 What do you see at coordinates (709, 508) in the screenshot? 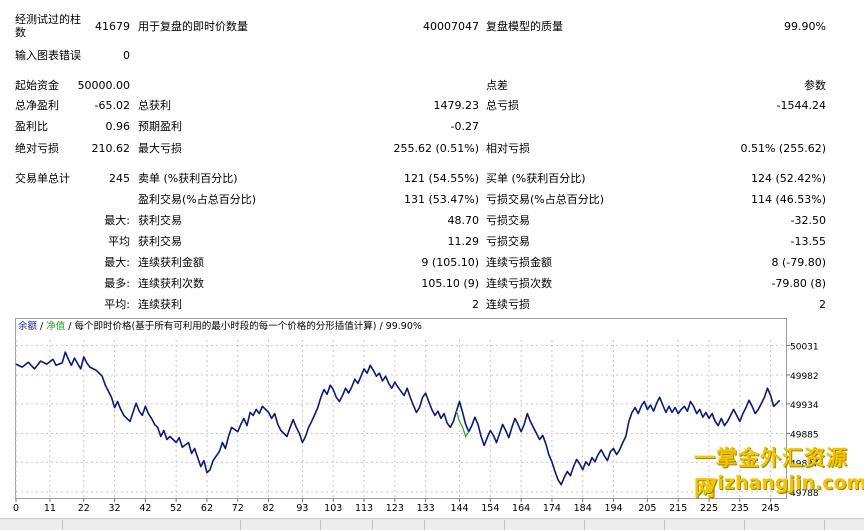
I see `x-tick-label: 225` at bounding box center [709, 508].